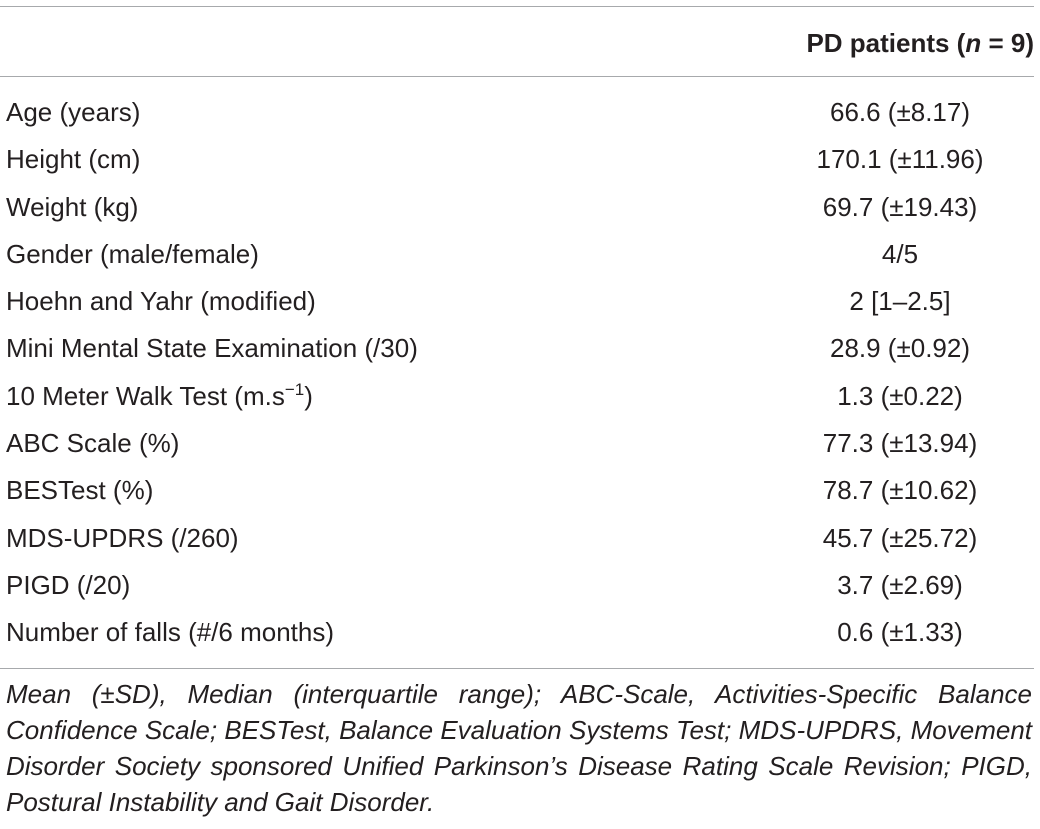 This screenshot has width=1040, height=829. What do you see at coordinates (132, 253) in the screenshot?
I see `row-label: Gender (male/female)` at bounding box center [132, 253].